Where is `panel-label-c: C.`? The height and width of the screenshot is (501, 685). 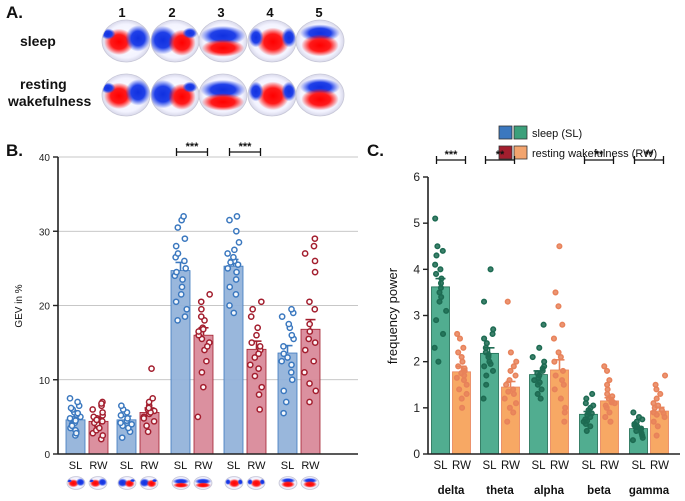
panel-label-c: C. is located at coordinates (375, 150).